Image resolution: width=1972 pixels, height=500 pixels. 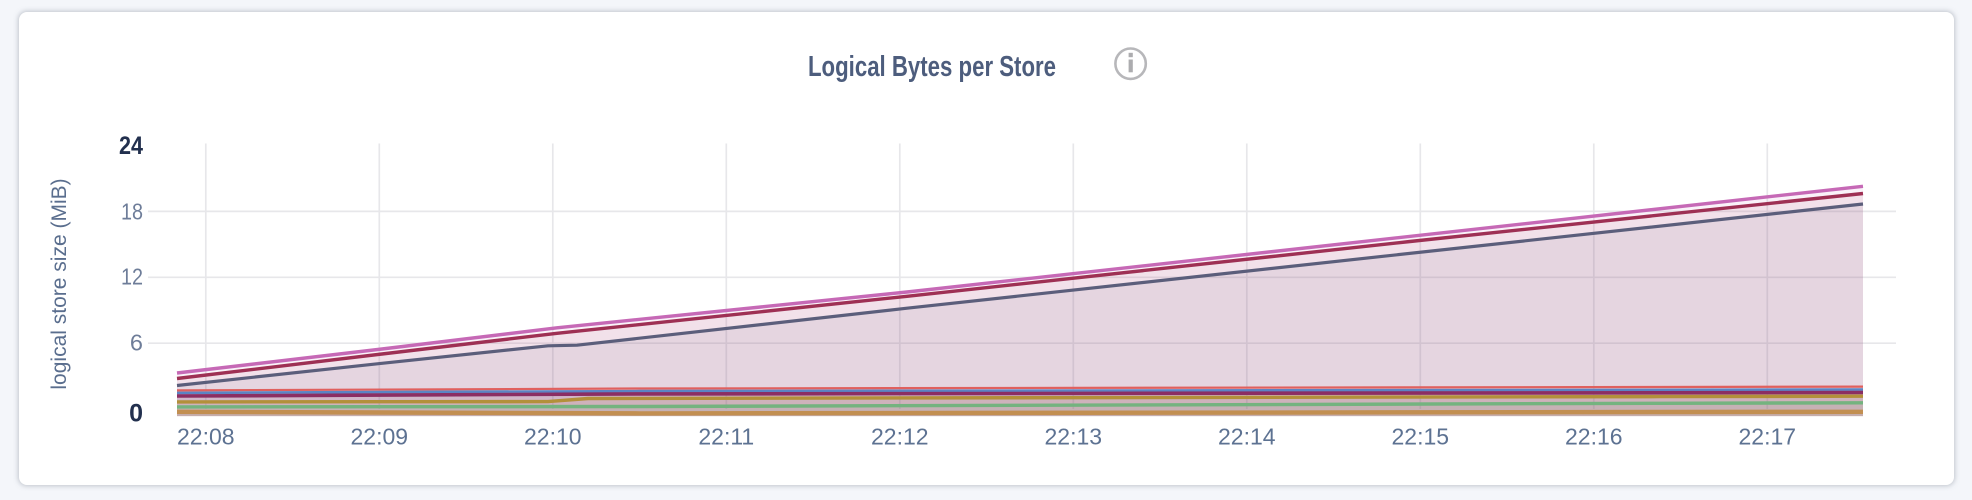 What do you see at coordinates (136, 414) in the screenshot?
I see `svg-text: 0` at bounding box center [136, 414].